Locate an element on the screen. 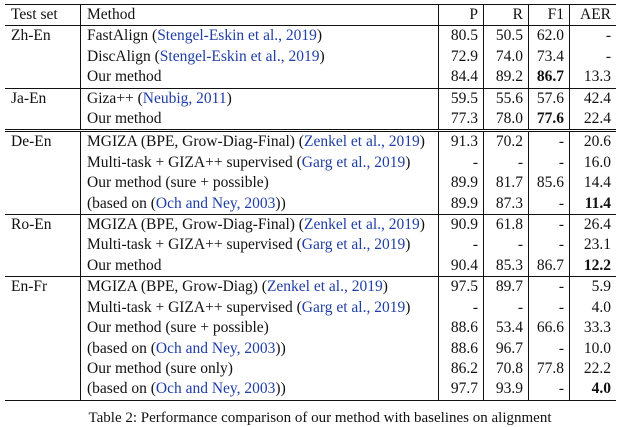  r-cell: 74.0 is located at coordinates (506, 57).